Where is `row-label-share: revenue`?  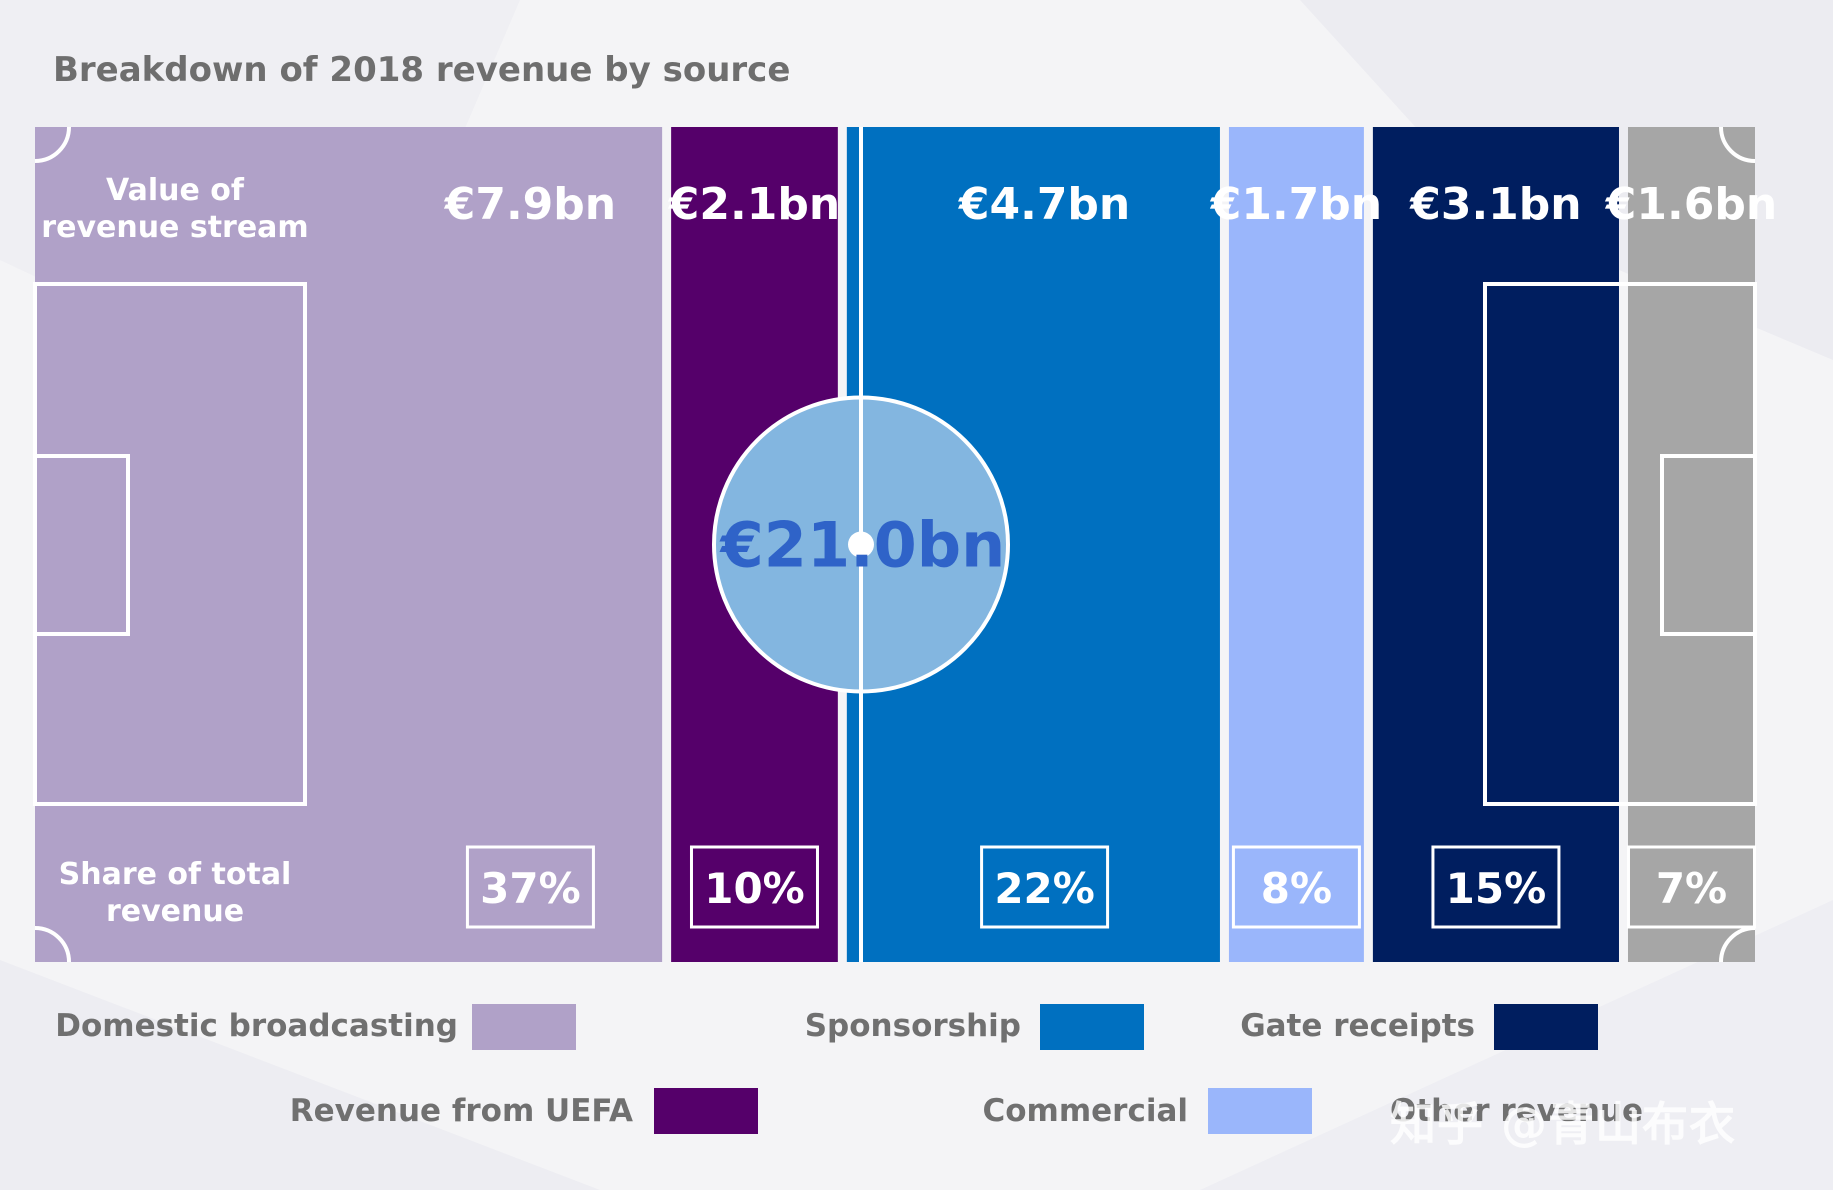
row-label-share: revenue is located at coordinates (175, 911).